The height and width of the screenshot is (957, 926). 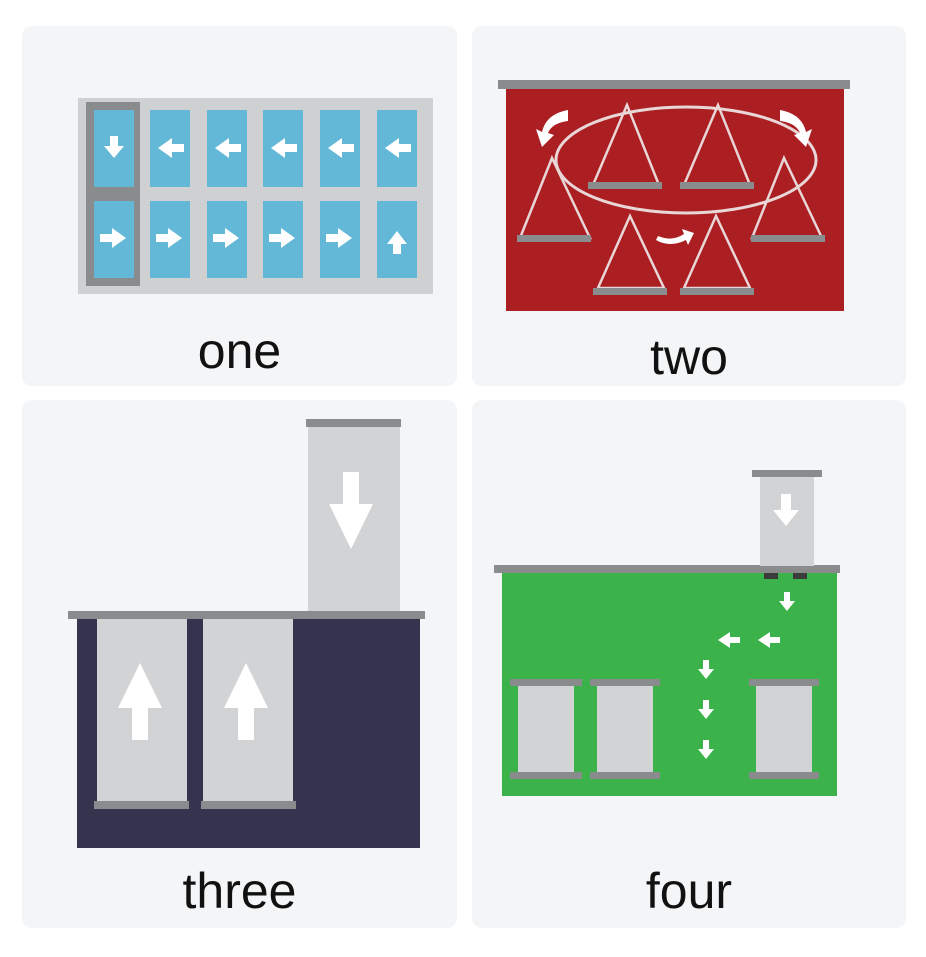 What do you see at coordinates (255, 196) in the screenshot?
I see `panel-one-diagram` at bounding box center [255, 196].